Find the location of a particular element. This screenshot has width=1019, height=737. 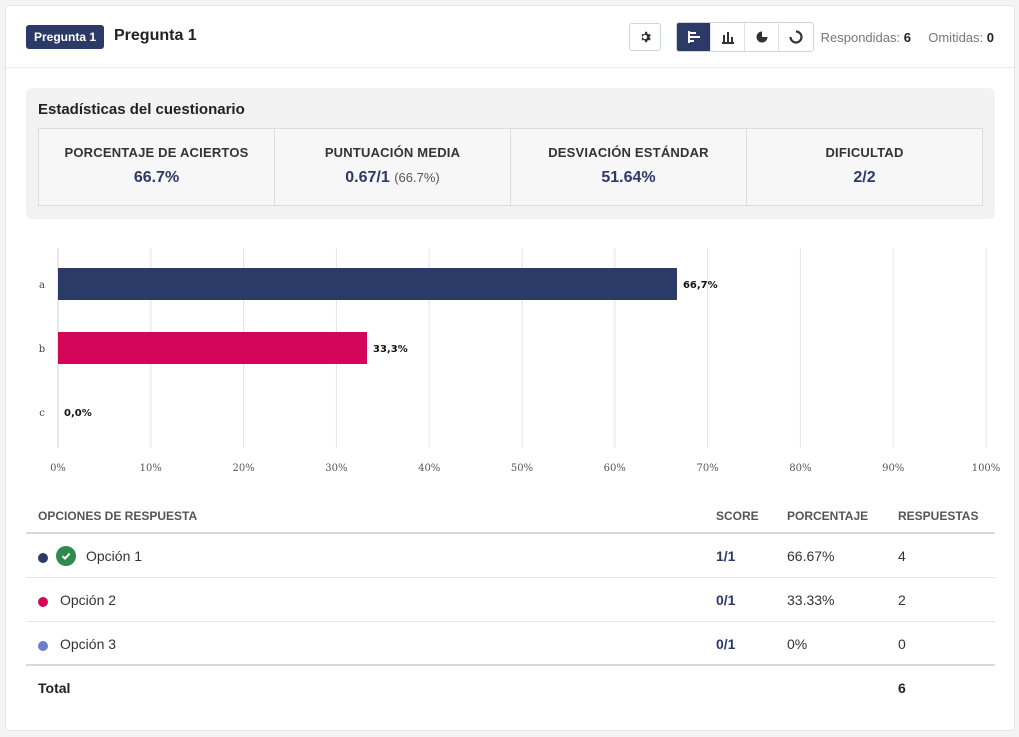

header-score: SCORE is located at coordinates (737, 516).